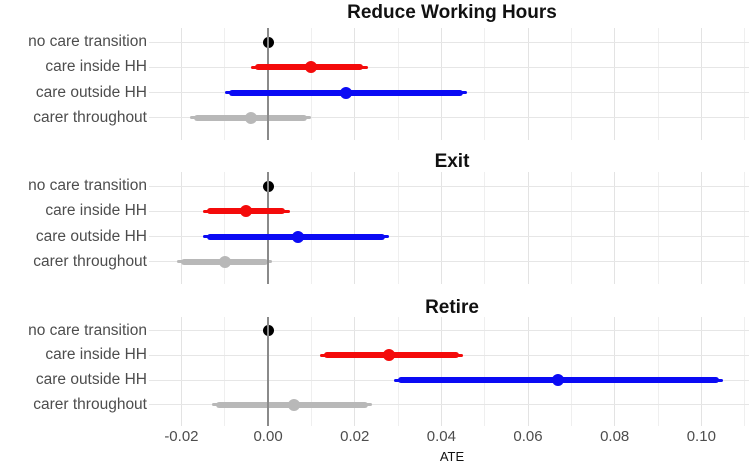  I want to click on panel-title: Exit, so click(452, 161).